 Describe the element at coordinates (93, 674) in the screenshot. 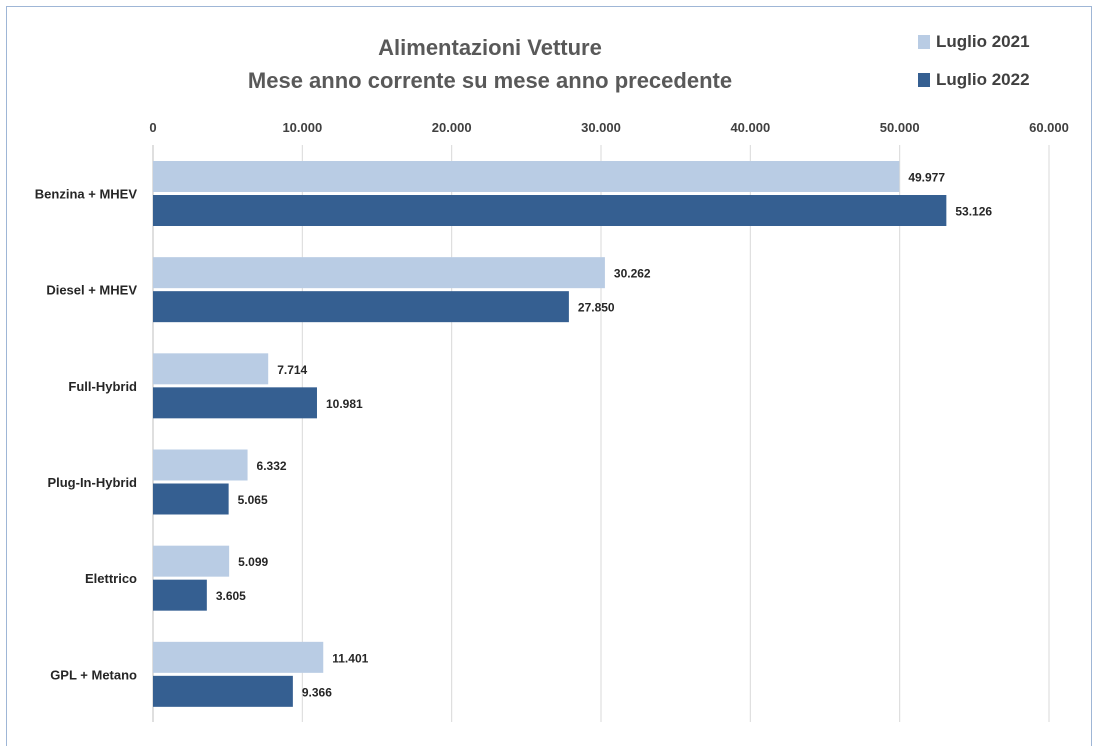

I see `category-label-5: GPL + Metano` at that location.